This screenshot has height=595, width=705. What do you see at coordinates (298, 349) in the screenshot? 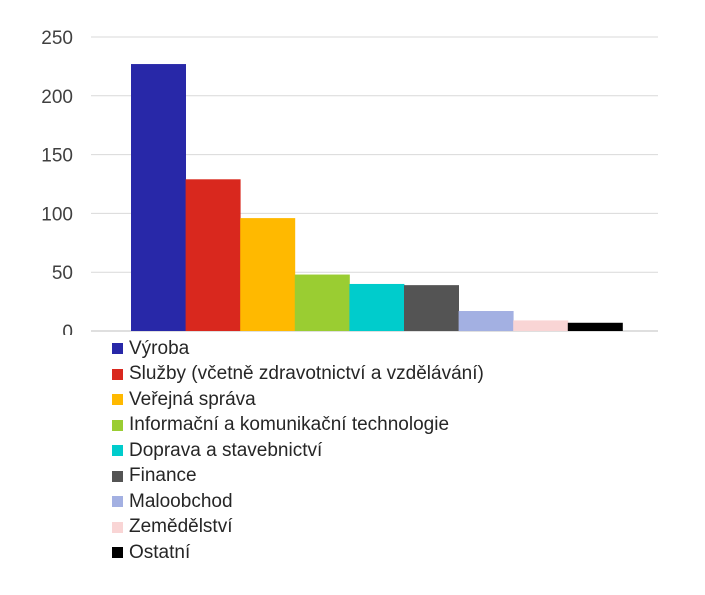
I see `legend-item: Výroba` at bounding box center [298, 349].